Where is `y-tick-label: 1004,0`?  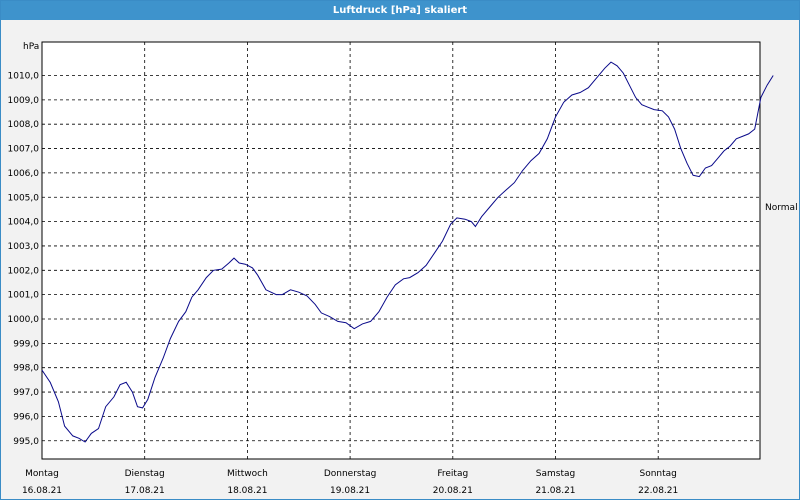 y-tick-label: 1004,0 is located at coordinates (24, 223).